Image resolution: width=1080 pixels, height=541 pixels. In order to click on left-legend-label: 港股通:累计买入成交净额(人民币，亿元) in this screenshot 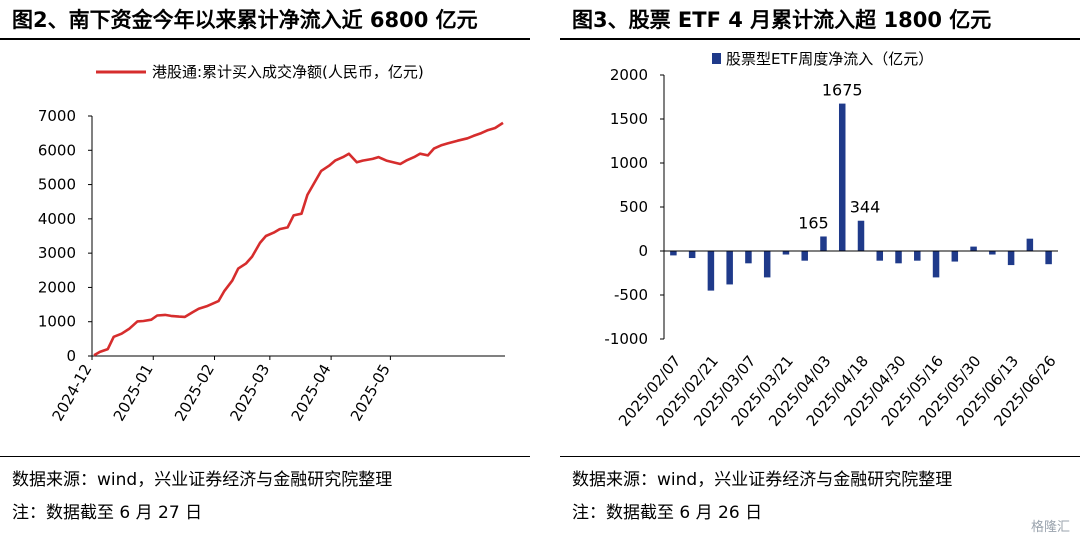, I will do `click(288, 72)`.